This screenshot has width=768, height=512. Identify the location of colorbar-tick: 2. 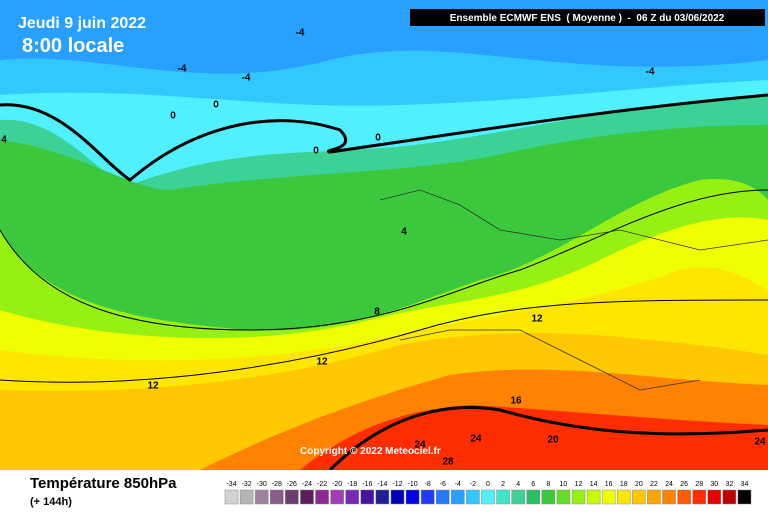
(503, 484).